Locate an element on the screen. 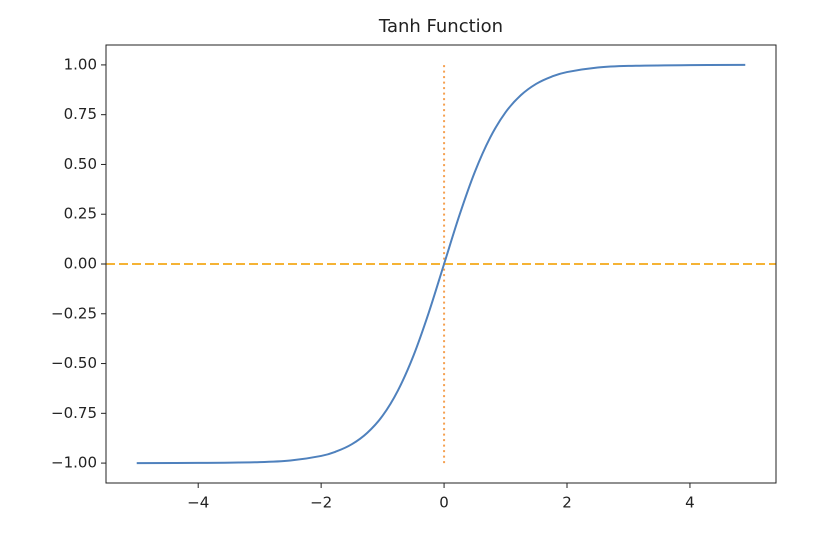 The width and height of the screenshot is (821, 538). x-tick-label: −4 is located at coordinates (198, 503).